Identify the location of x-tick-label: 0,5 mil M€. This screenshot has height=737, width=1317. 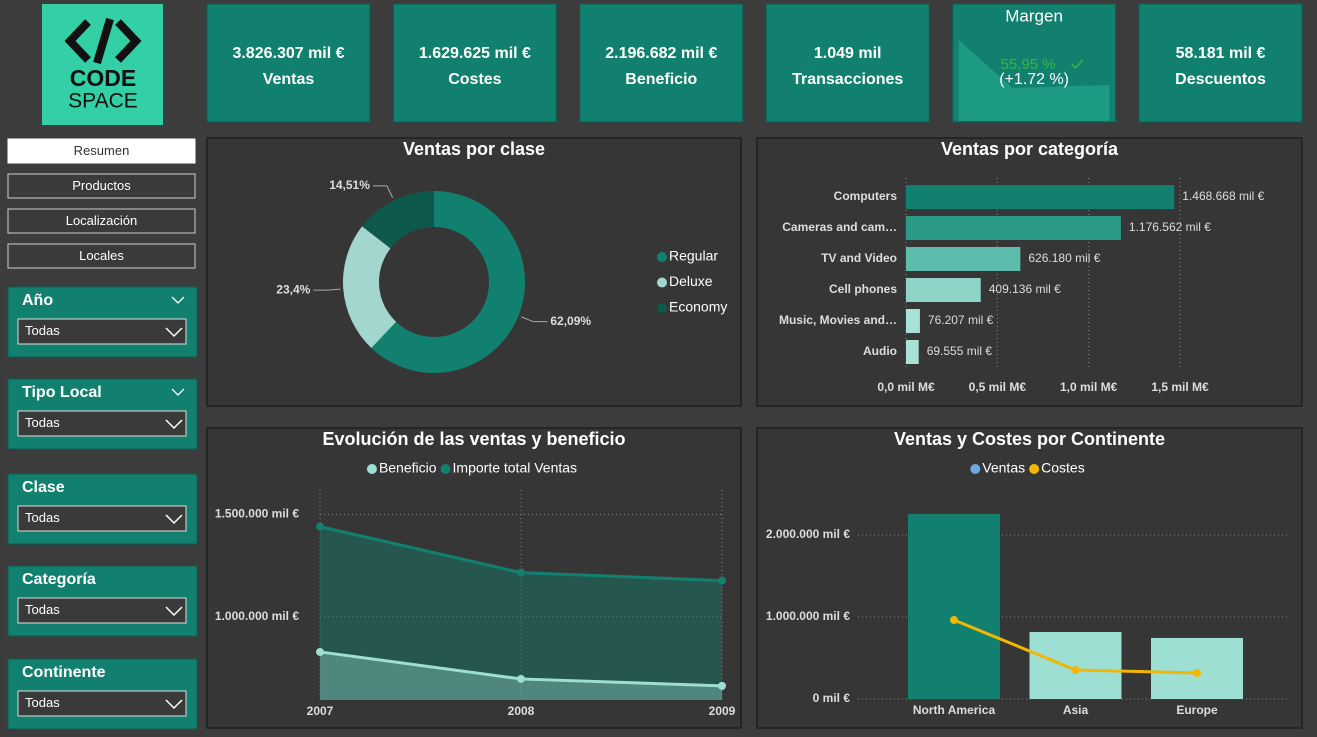
(998, 387).